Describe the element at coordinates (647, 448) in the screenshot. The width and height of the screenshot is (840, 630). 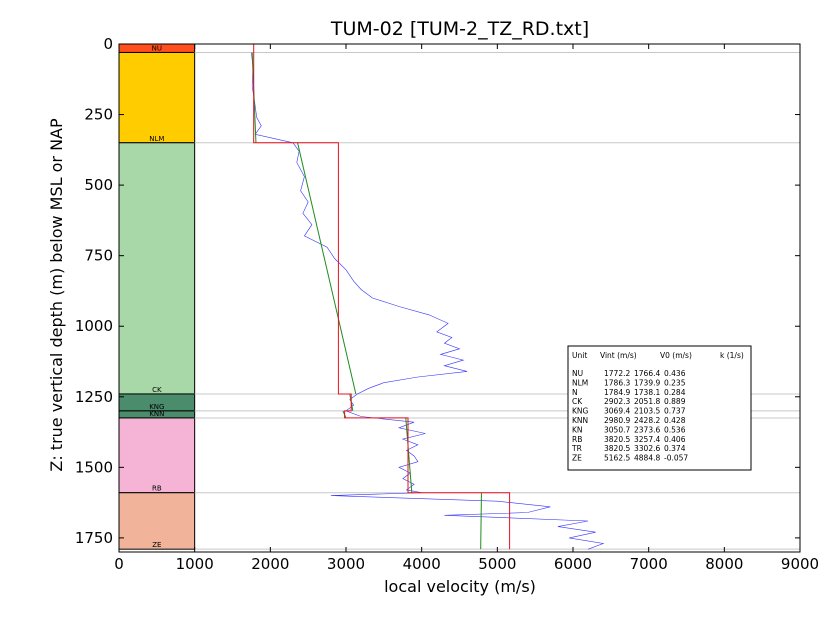
I see `table-cell: 3302.6` at that location.